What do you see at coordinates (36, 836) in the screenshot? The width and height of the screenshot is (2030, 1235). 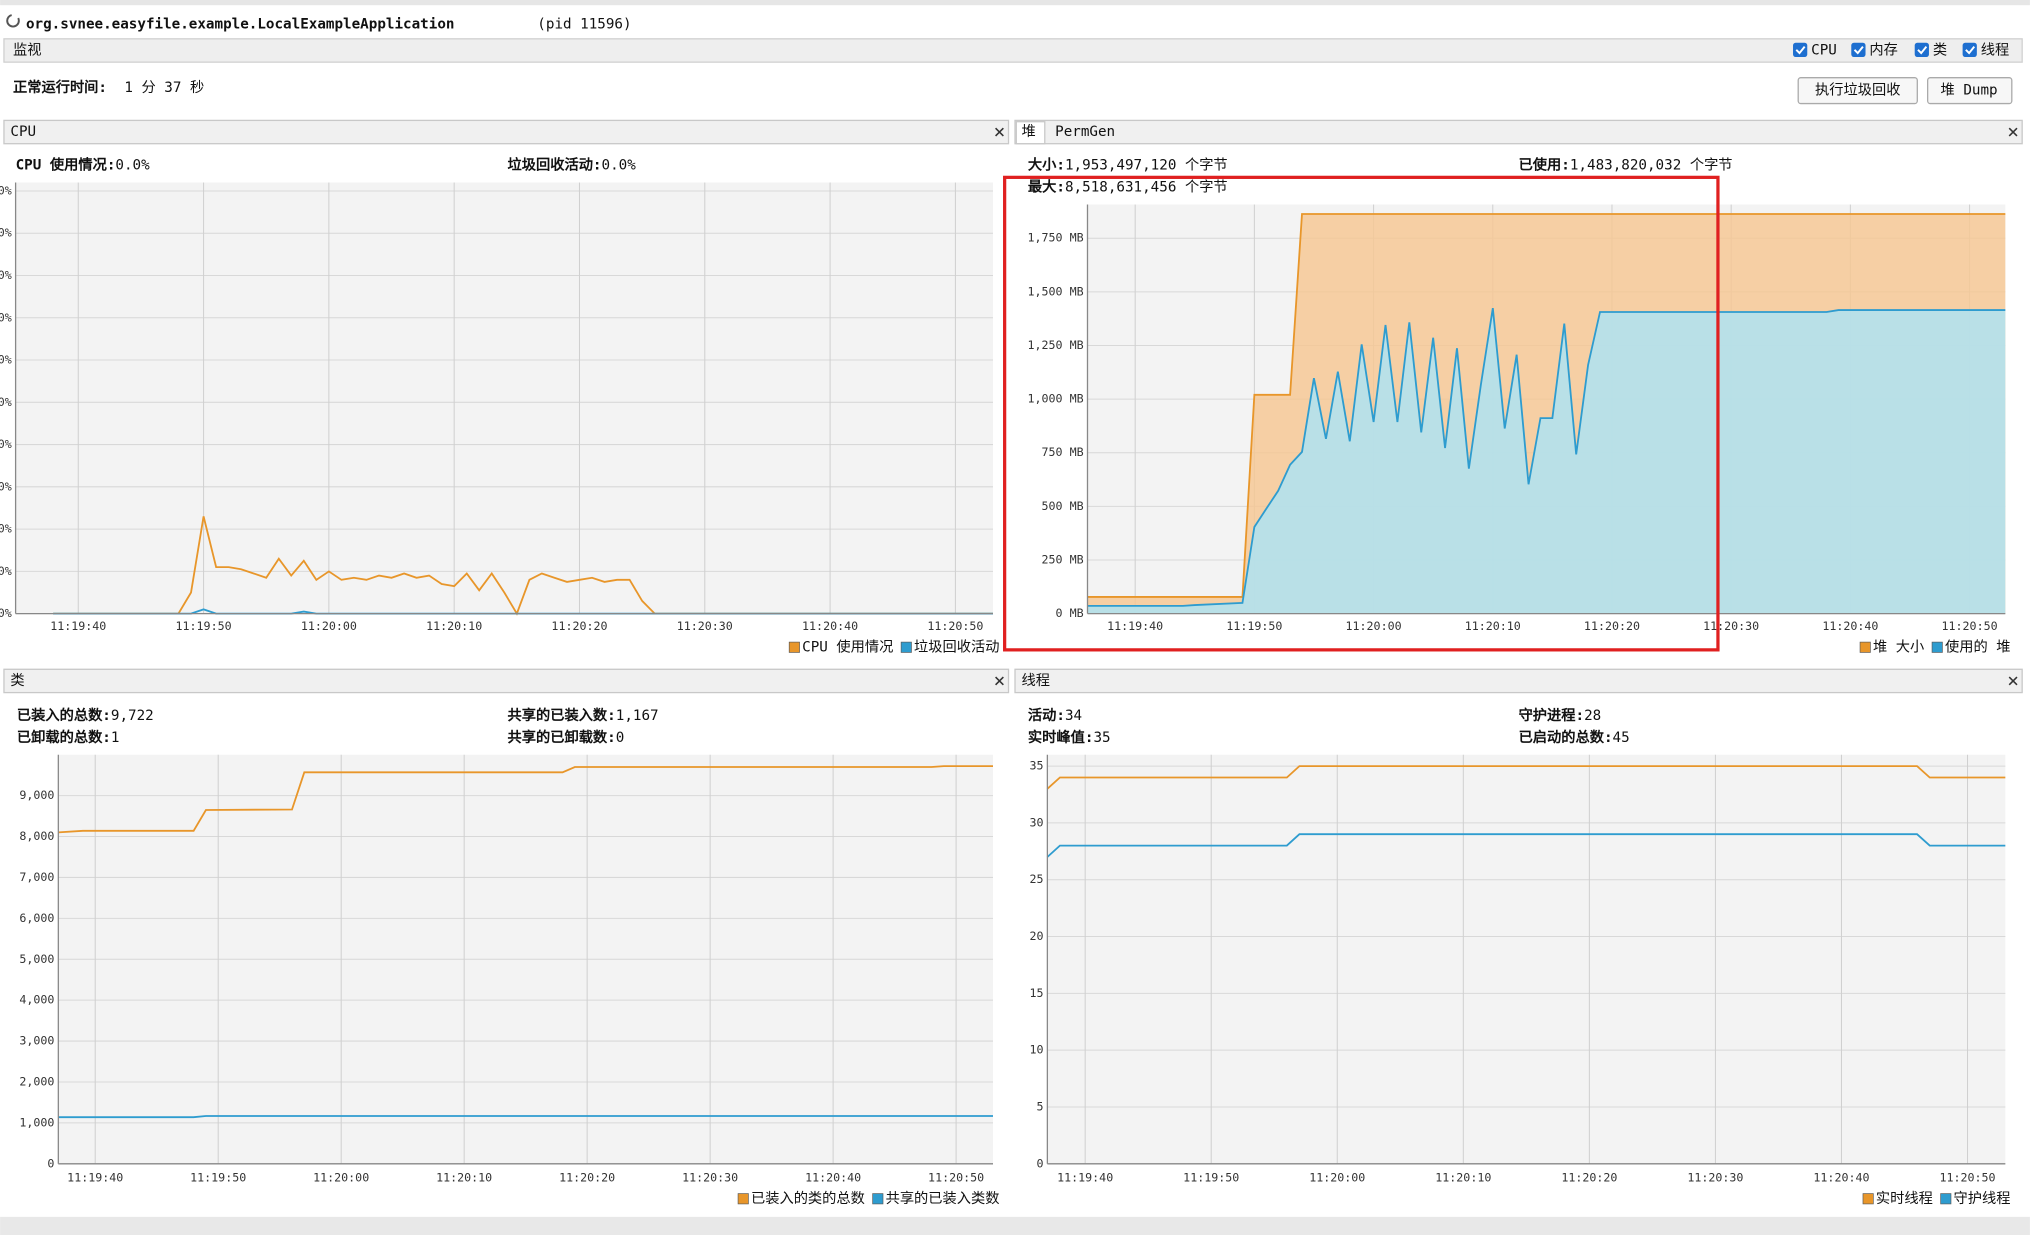 I see `y-tick-label: 8,000` at bounding box center [36, 836].